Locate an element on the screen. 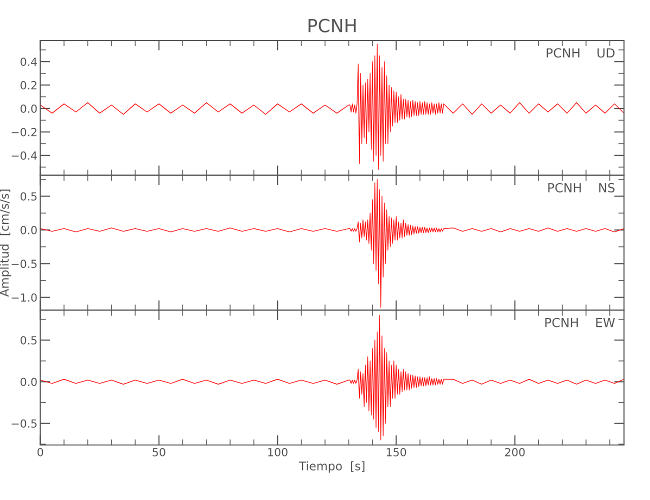  y-axis-title: Amplitud [cm/s/s] is located at coordinates (6, 243).